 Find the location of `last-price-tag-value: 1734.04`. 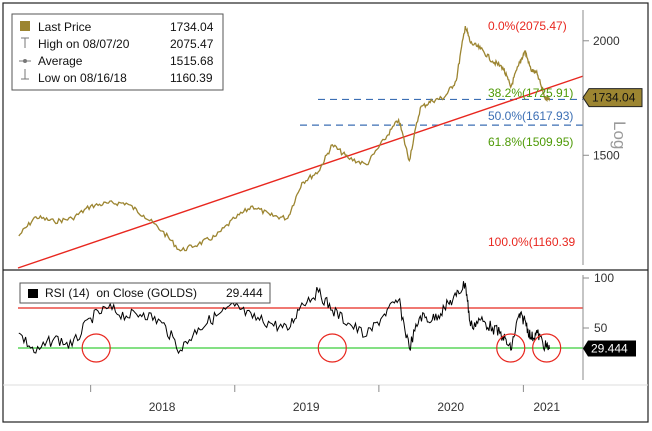

last-price-tag-value: 1734.04 is located at coordinates (614, 98).